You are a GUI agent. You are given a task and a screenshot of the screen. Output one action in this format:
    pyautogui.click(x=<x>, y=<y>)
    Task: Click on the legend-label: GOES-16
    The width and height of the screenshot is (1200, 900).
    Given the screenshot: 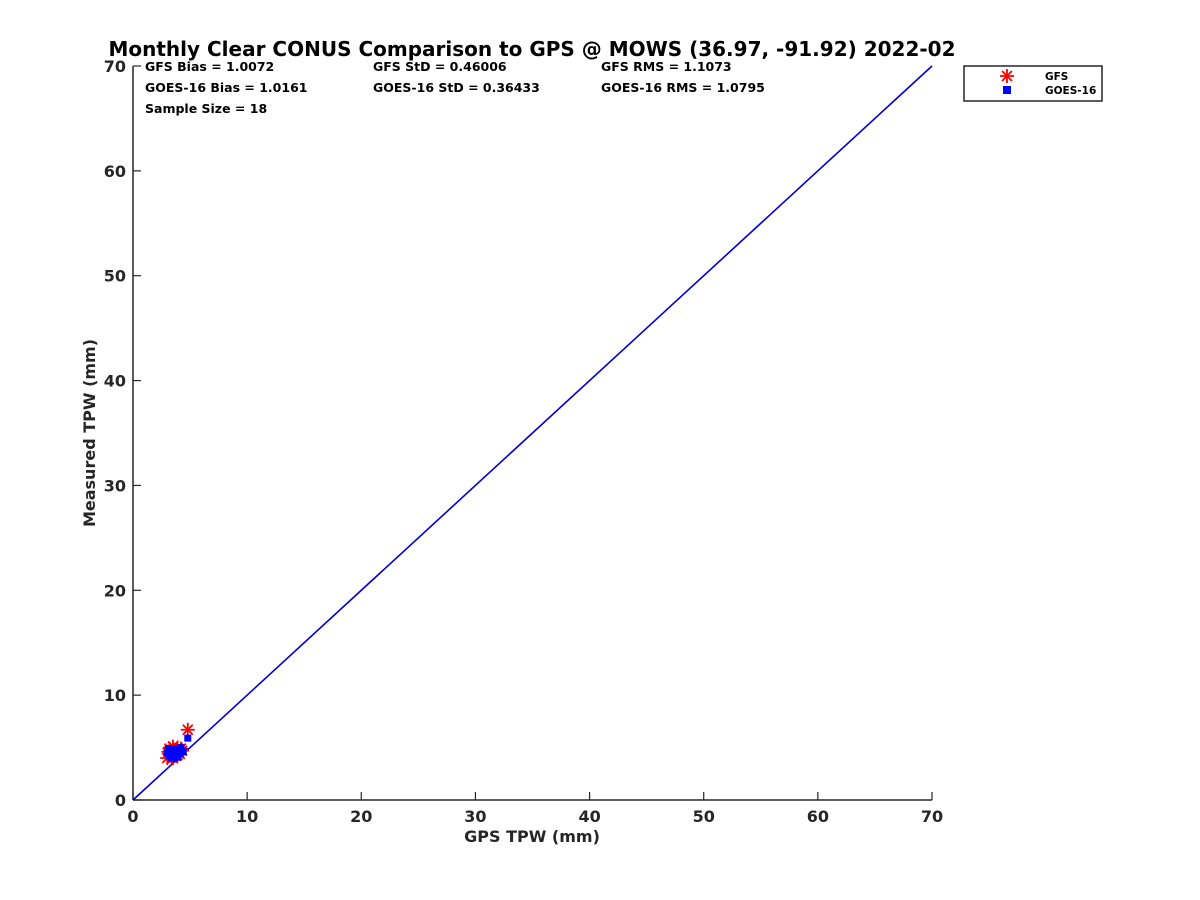 What is the action you would take?
    pyautogui.click(x=1070, y=91)
    